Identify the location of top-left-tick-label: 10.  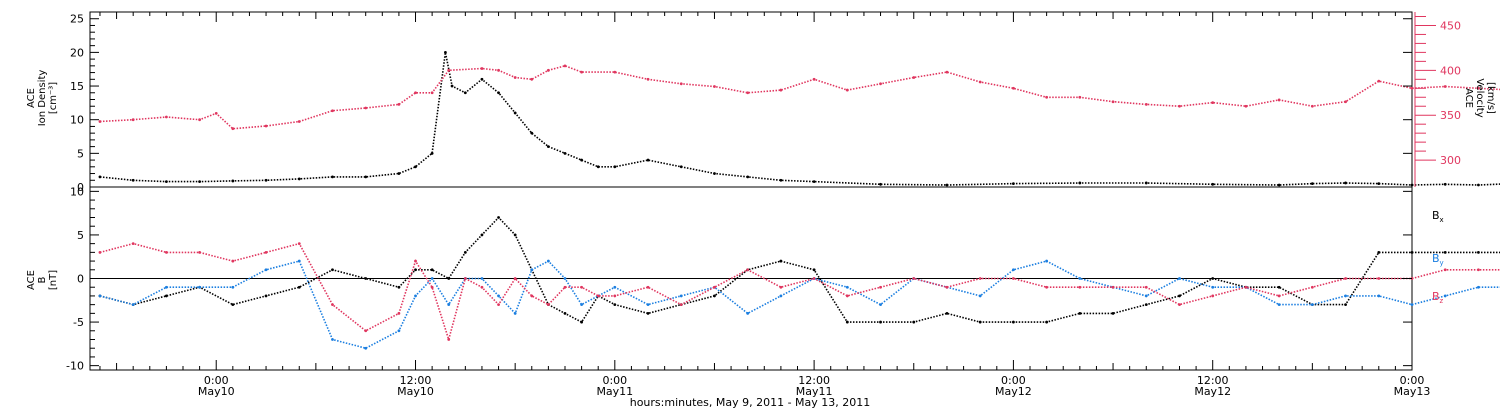
(77, 120).